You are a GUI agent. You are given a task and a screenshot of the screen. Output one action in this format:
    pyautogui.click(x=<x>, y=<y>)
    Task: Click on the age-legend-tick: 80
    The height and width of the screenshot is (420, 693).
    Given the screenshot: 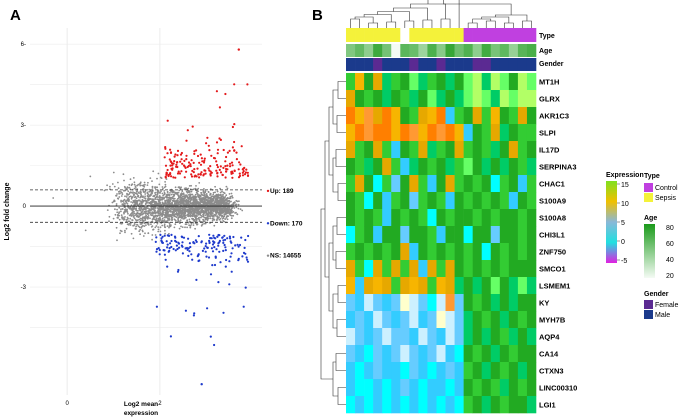 What is the action you would take?
    pyautogui.click(x=670, y=228)
    